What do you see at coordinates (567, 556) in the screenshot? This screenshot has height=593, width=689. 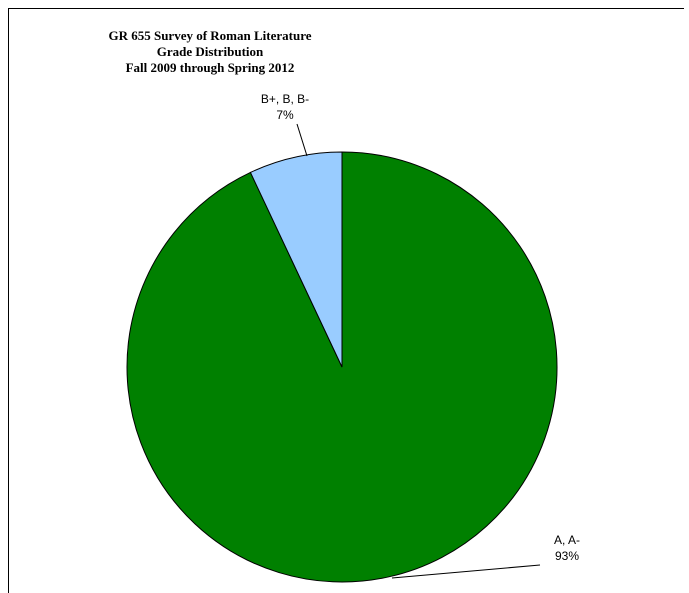 I see `slice-value-label-a-a: 93%` at bounding box center [567, 556].